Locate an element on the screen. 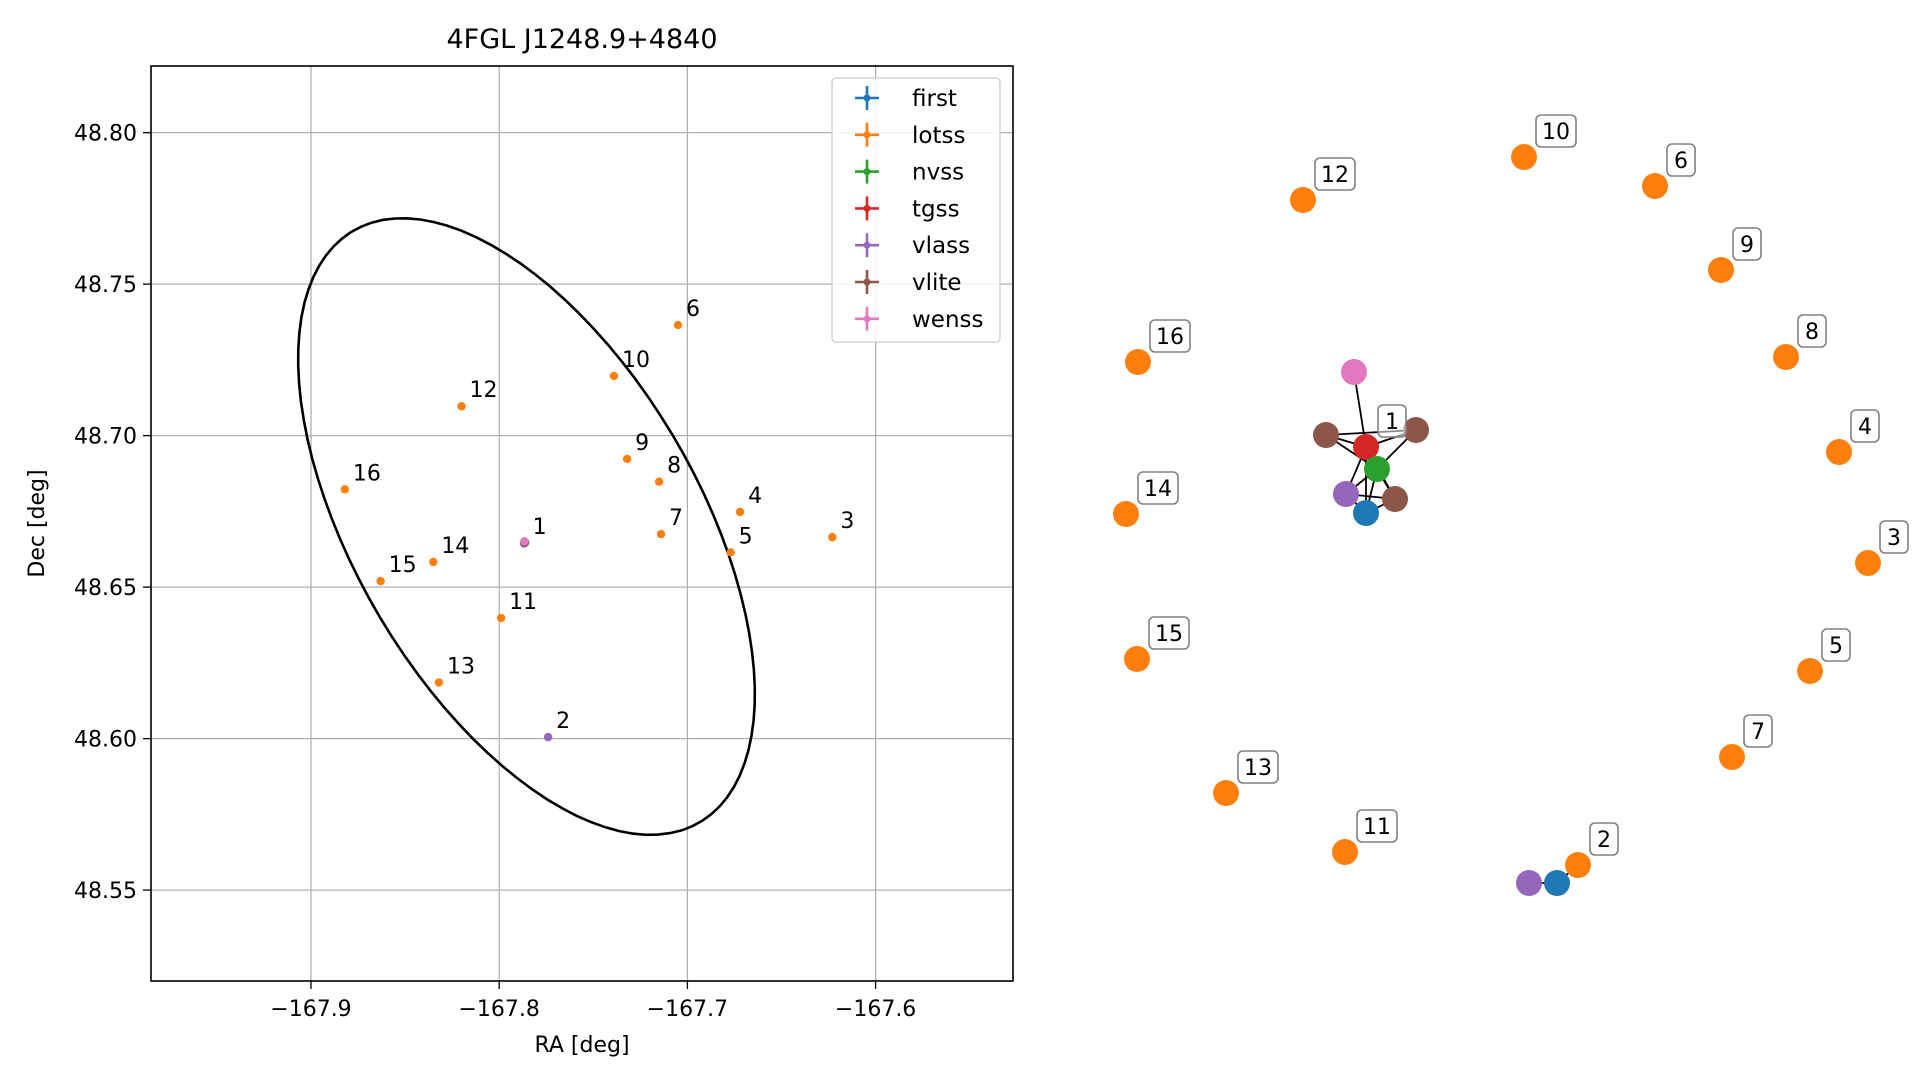 The image size is (1919, 1080). y-axis-label: Dec [deg] is located at coordinates (37, 523).